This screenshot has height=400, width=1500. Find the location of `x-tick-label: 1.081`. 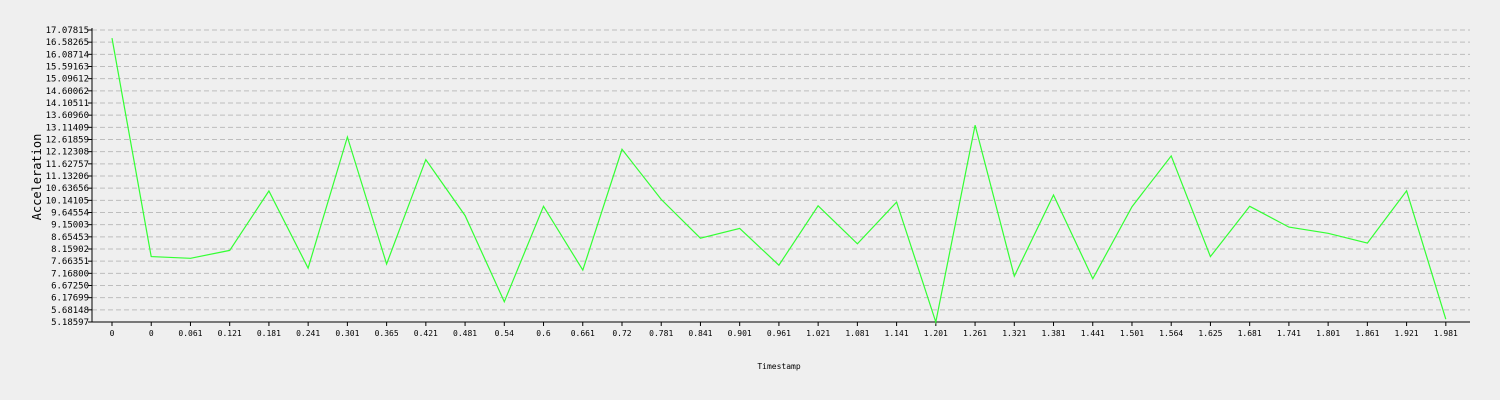

x-tick-label: 1.081 is located at coordinates (857, 333).